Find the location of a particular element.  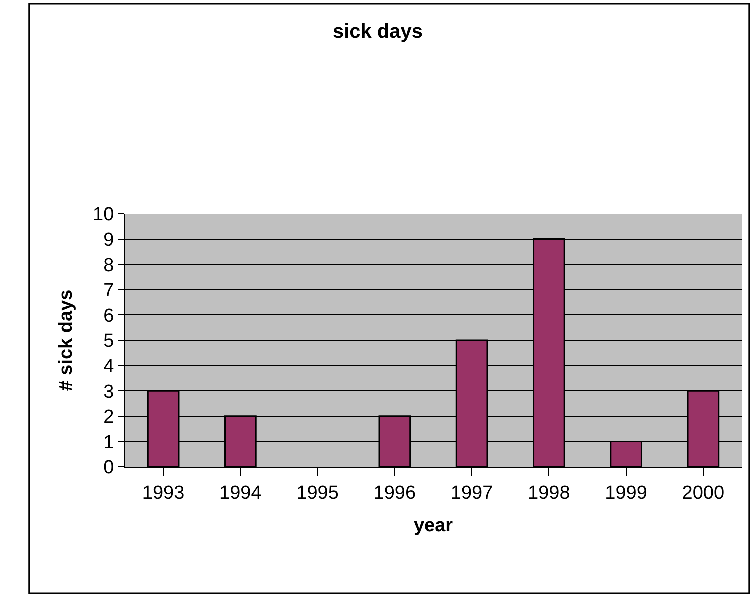

y-tick-label: 6 is located at coordinates (109, 316).